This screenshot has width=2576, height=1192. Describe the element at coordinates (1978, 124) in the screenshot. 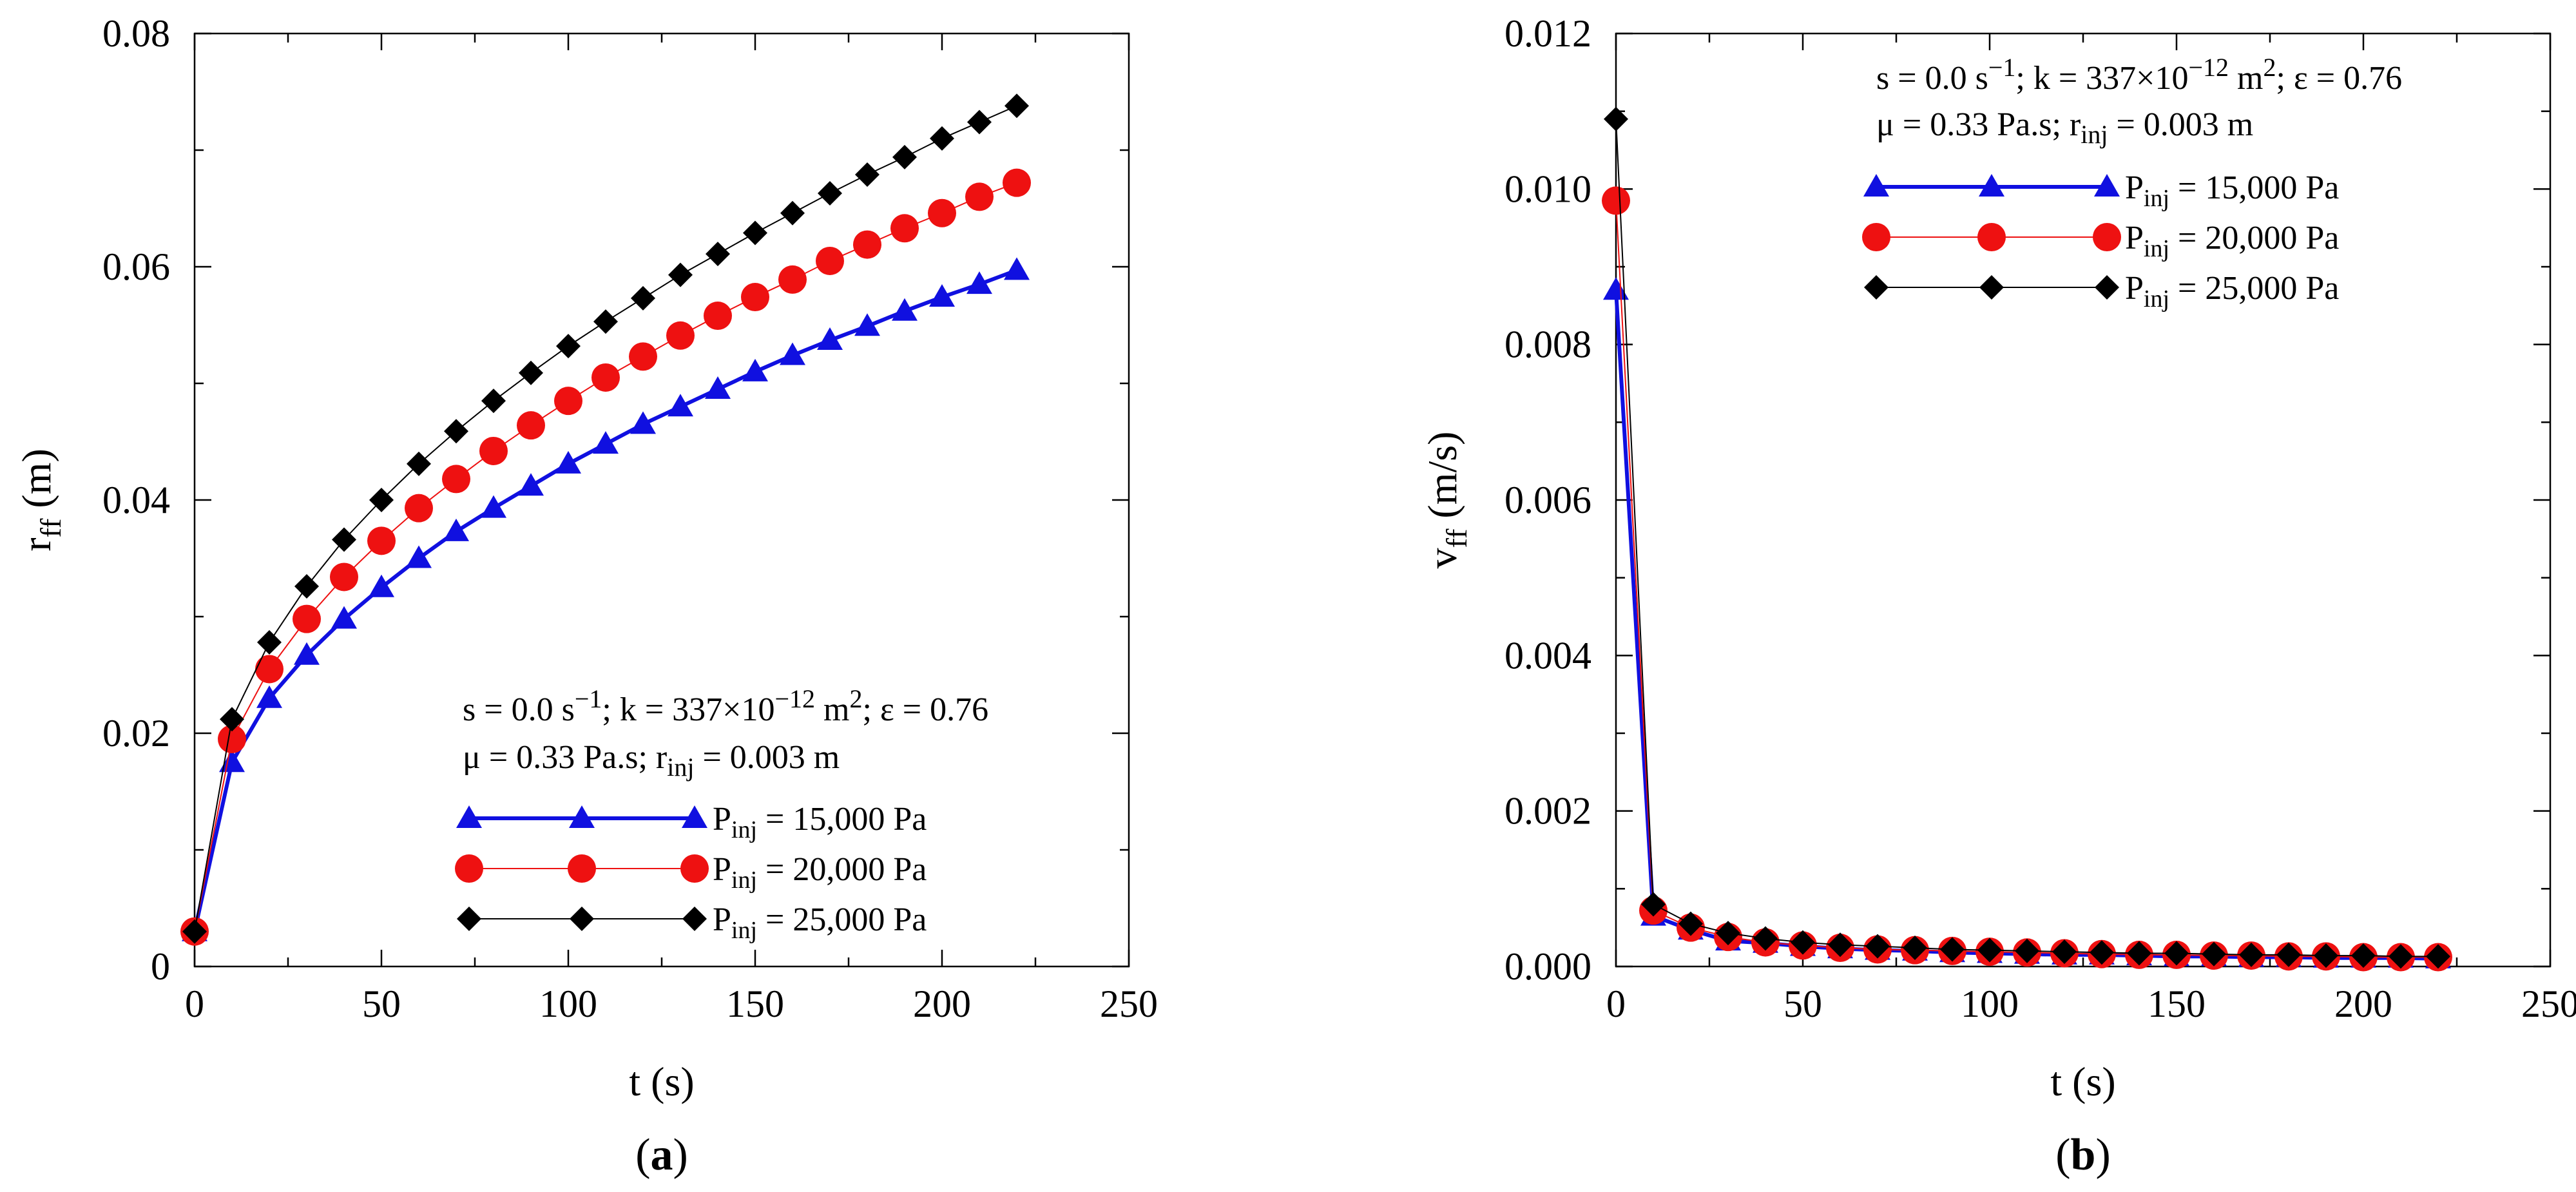

I see `annotation-text: μ = 0.33 Pa.s; r` at that location.